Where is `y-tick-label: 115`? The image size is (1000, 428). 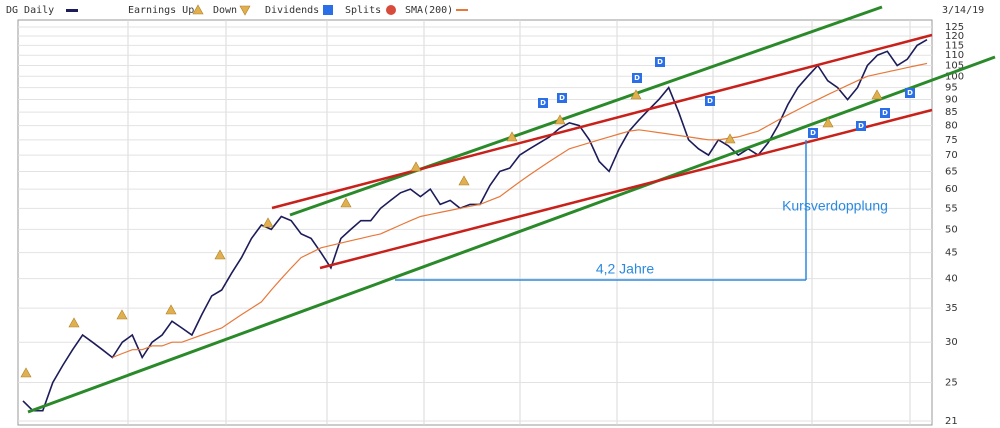
y-tick-label: 115 is located at coordinates (954, 45).